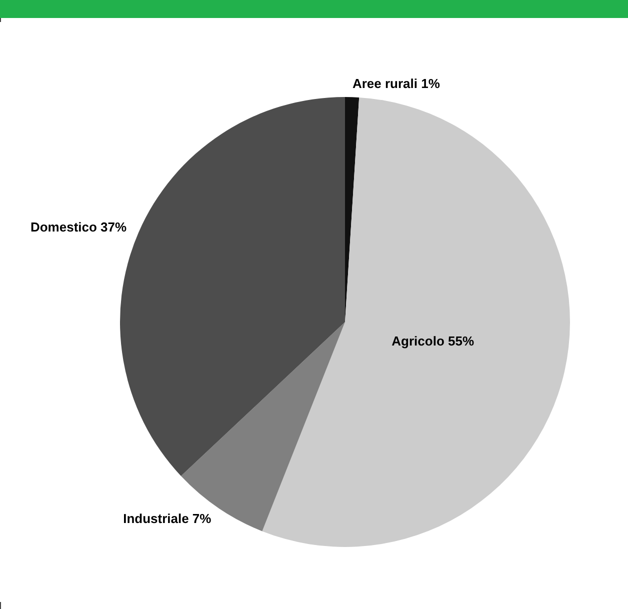  What do you see at coordinates (167, 518) in the screenshot?
I see `slice-label: Industriale 7%` at bounding box center [167, 518].